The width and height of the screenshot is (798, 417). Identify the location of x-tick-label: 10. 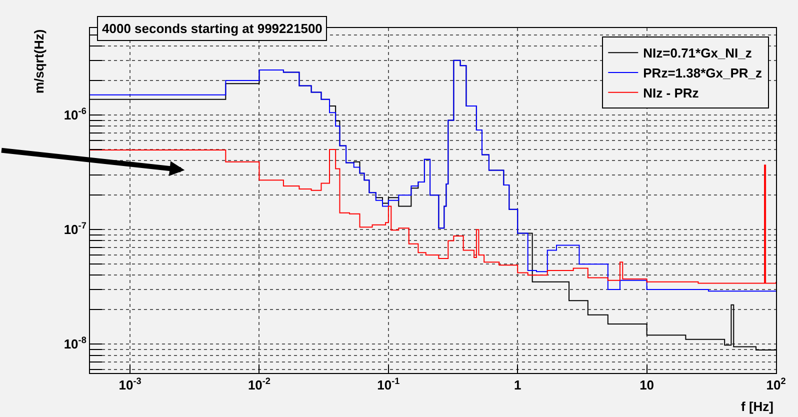
(647, 385).